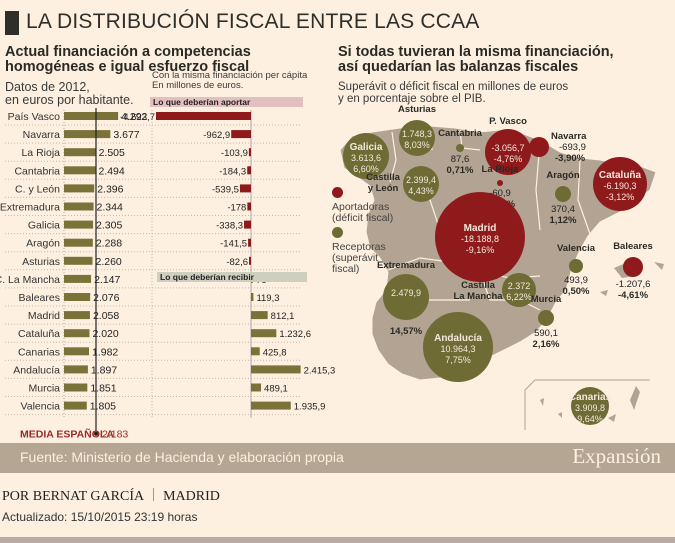 The width and height of the screenshot is (675, 543). What do you see at coordinates (460, 152) in the screenshot?
I see `bubble-cantabria: Cantabria 87,60,71%` at bounding box center [460, 152].